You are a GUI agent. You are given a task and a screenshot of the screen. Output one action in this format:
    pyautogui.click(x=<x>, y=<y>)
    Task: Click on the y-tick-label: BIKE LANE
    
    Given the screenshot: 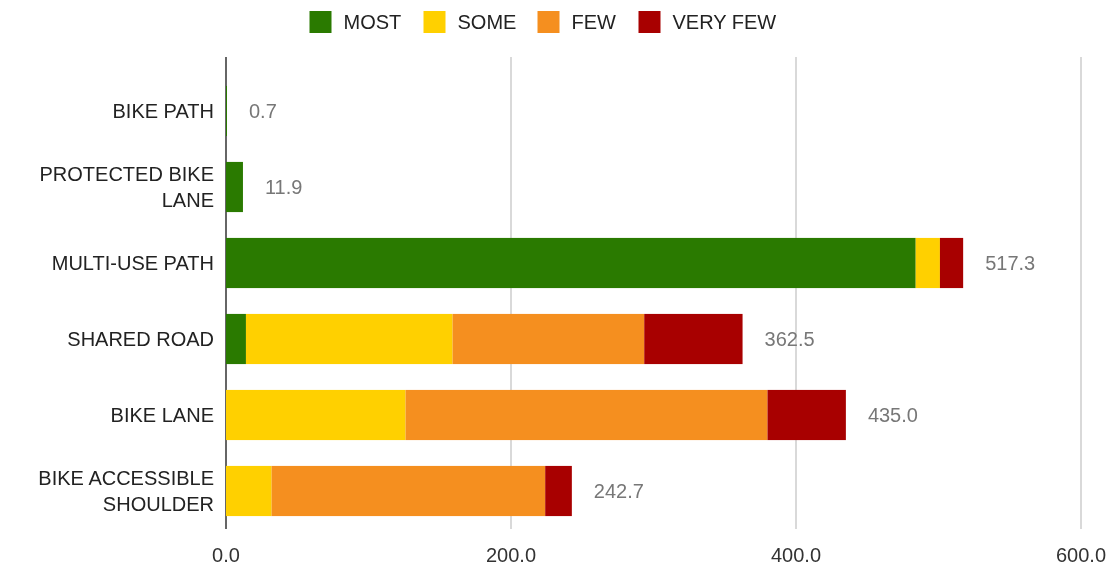 What is the action you would take?
    pyautogui.click(x=162, y=415)
    